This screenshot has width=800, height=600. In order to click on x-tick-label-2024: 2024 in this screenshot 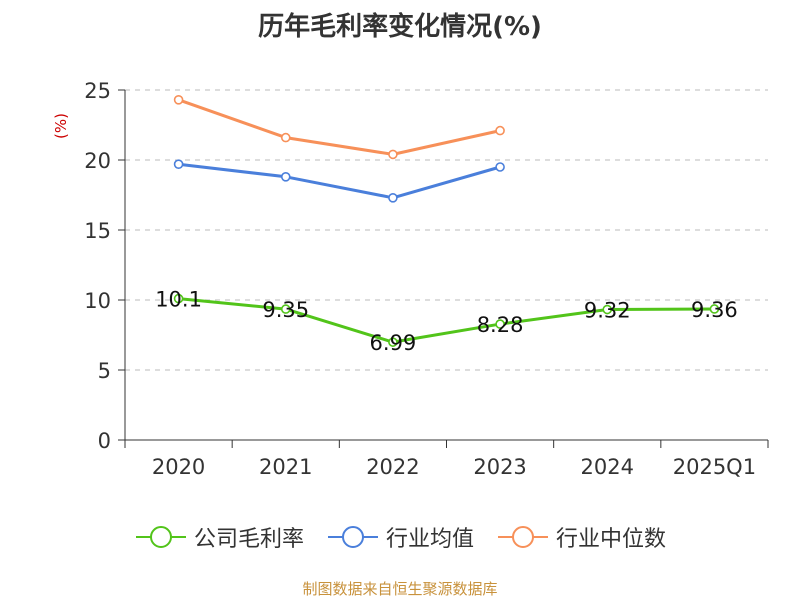, I will do `click(607, 467)`.